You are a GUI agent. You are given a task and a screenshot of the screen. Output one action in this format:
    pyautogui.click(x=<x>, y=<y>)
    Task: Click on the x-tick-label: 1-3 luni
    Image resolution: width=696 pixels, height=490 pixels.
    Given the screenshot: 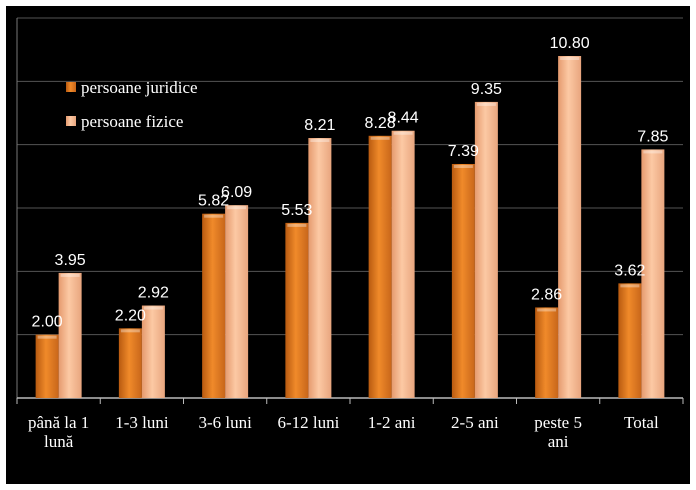 What is the action you would take?
    pyautogui.click(x=142, y=422)
    